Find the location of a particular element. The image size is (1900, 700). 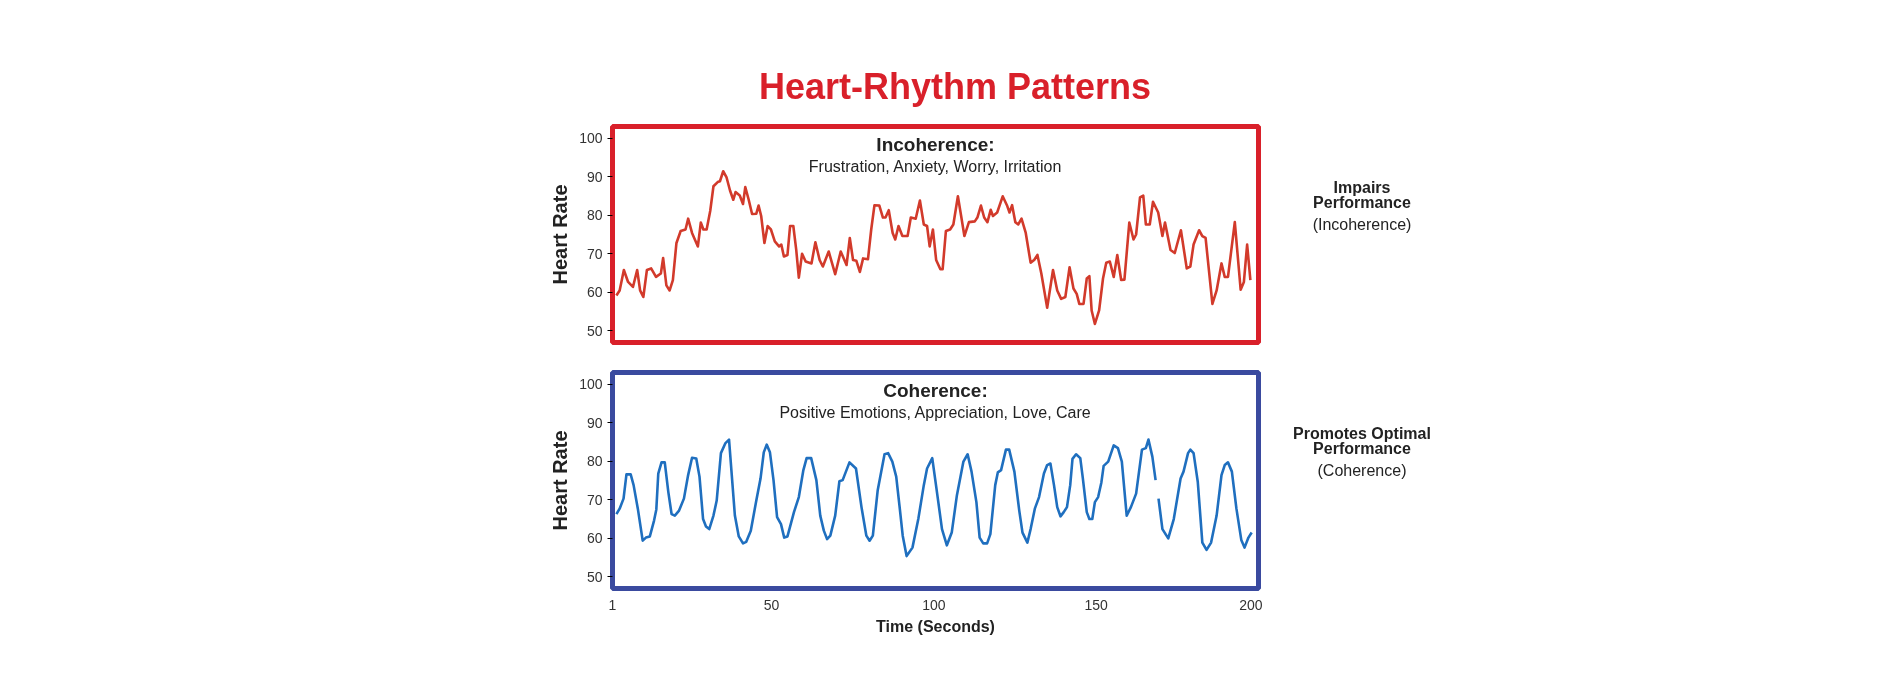

annotation: Coherence: is located at coordinates (935, 390).